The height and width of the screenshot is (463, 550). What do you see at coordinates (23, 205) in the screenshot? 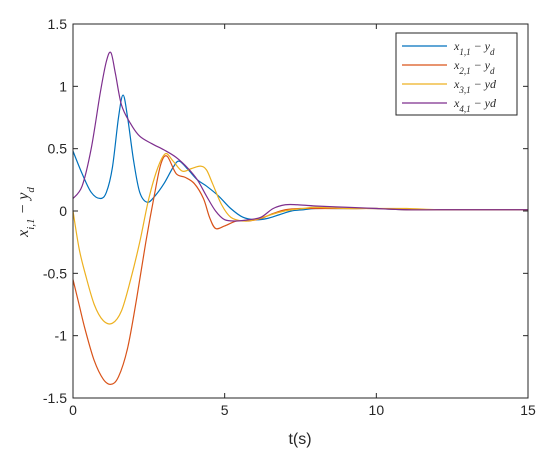
I see `y-axis-label-rest: − y` at bounding box center [23, 205].